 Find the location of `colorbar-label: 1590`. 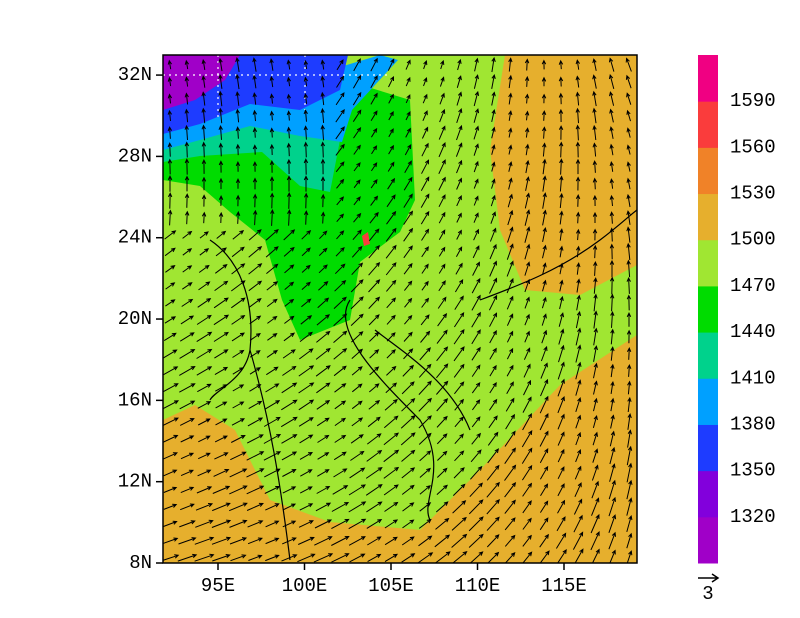

colorbar-label: 1590 is located at coordinates (753, 101).